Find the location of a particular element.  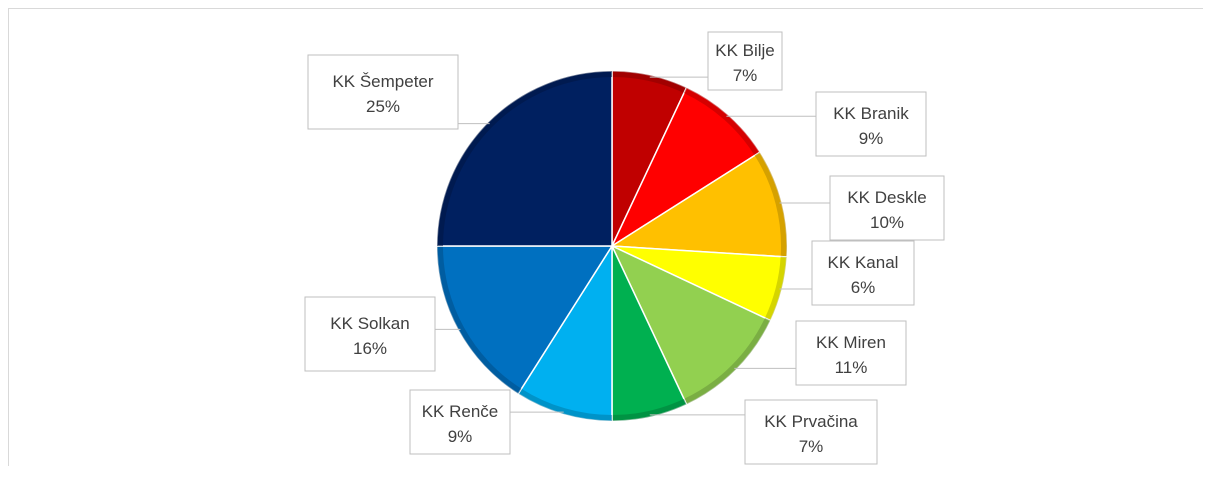

percent-label: 25% is located at coordinates (383, 106).